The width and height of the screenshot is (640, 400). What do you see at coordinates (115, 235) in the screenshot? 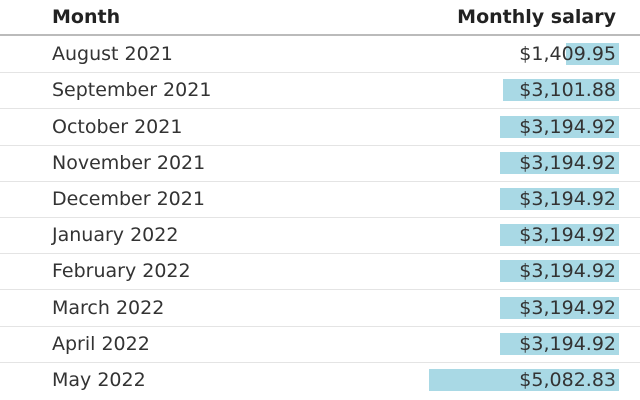
I see `month-cell: January 2022` at bounding box center [115, 235].